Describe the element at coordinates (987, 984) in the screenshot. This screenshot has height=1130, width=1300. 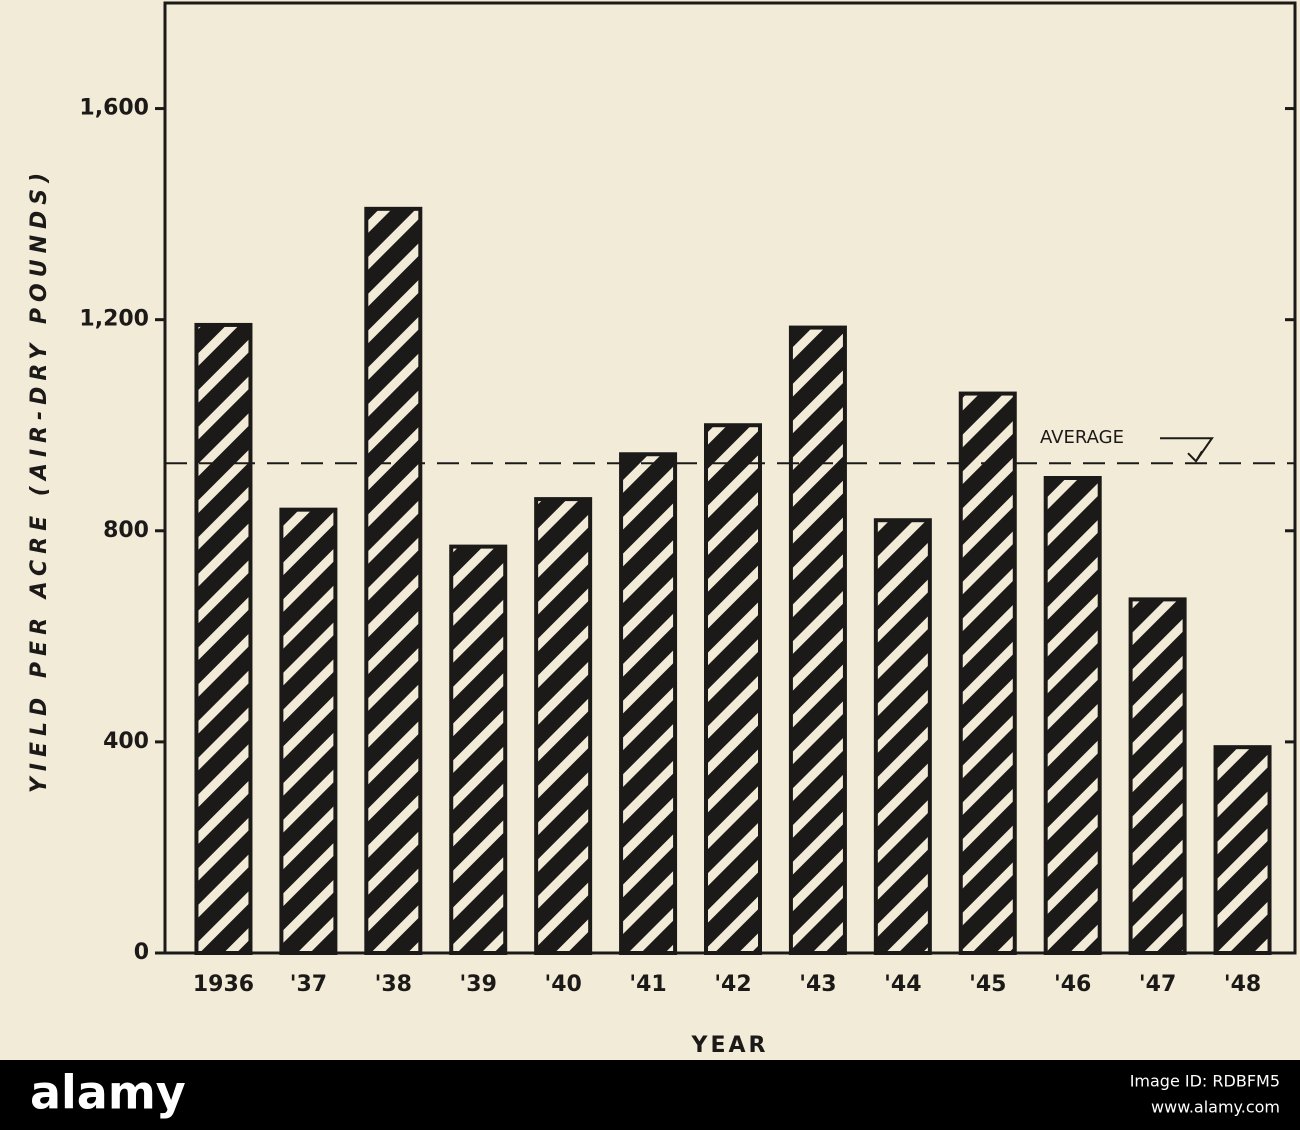
I see `x-tick-label: '45` at that location.